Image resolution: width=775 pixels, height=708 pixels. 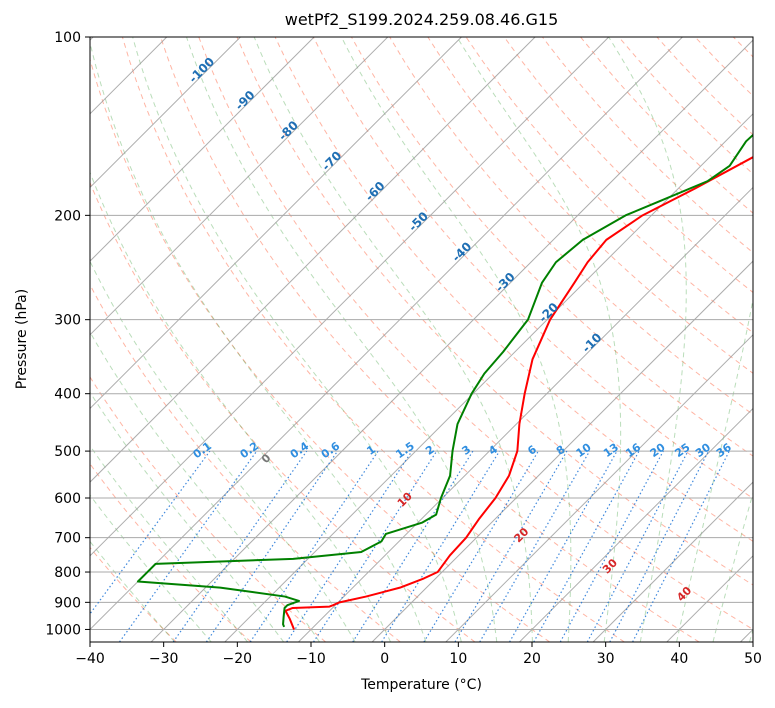 I want to click on y-tick-label: 800, so click(x=67, y=573).